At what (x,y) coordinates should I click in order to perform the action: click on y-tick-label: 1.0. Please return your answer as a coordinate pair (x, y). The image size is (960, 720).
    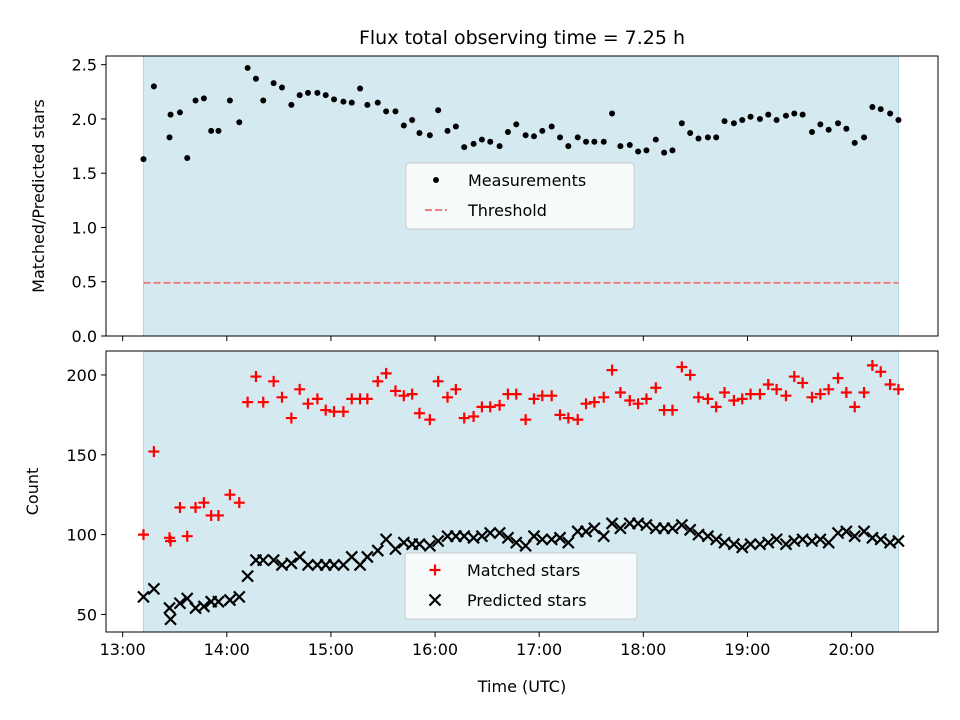
    Looking at the image, I should click on (84, 227).